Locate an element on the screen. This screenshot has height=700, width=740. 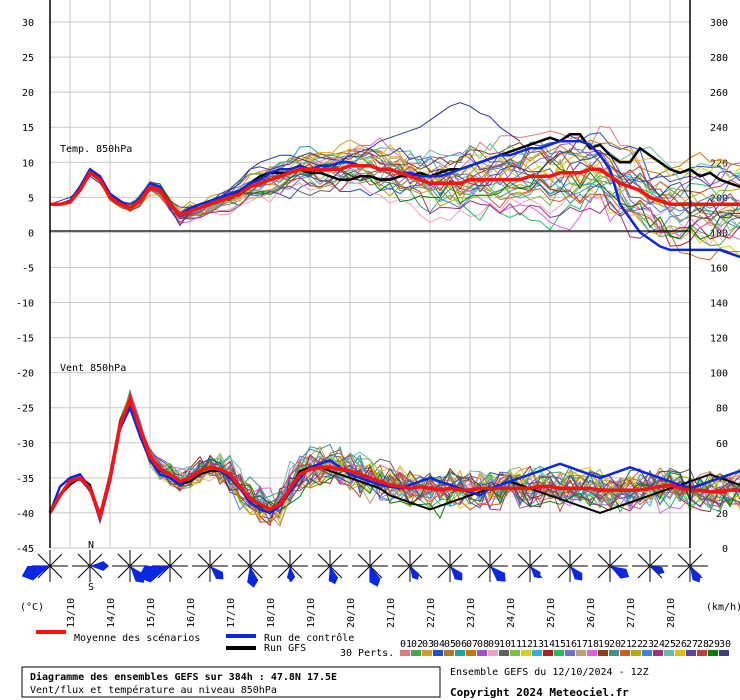
x-tick-label: 26/10 is located at coordinates (591, 613).